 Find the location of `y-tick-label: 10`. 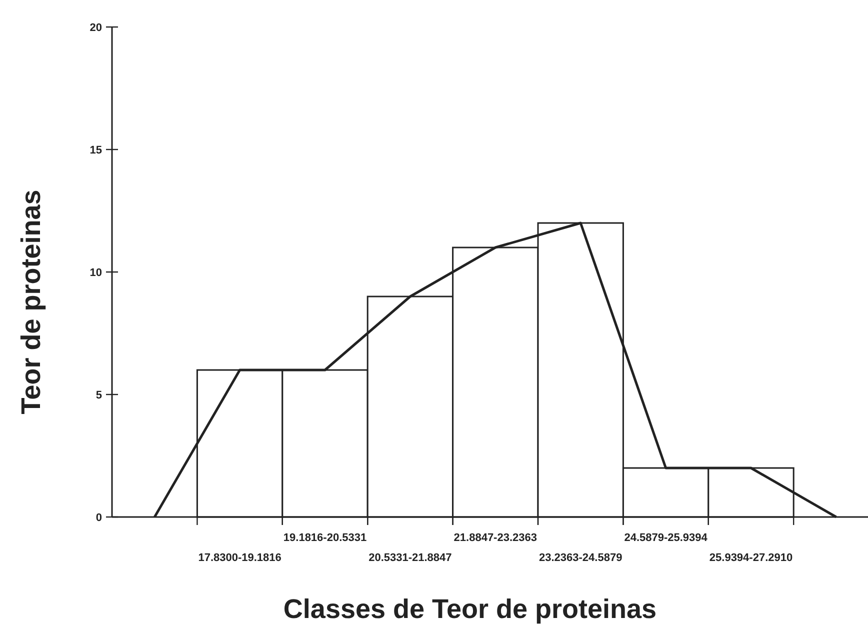

y-tick-label: 10 is located at coordinates (96, 272).